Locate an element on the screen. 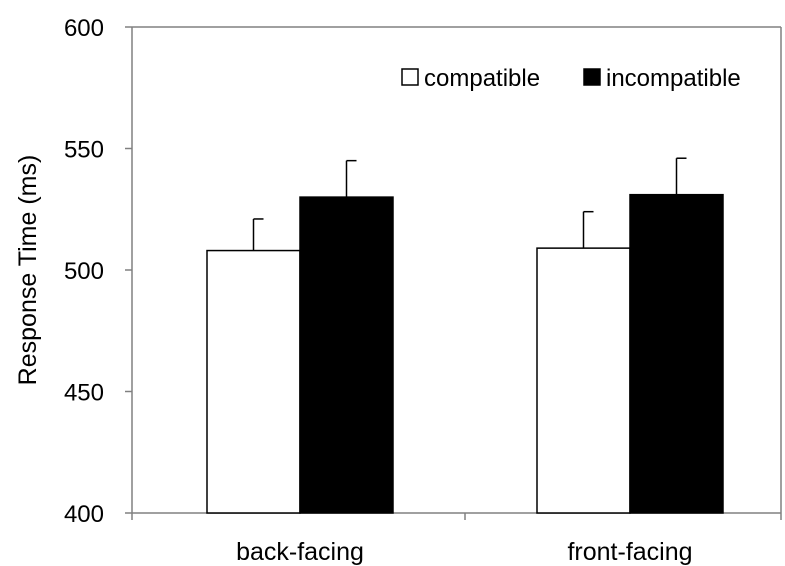  y-axis-title: Response Time (ms) is located at coordinates (28, 270).